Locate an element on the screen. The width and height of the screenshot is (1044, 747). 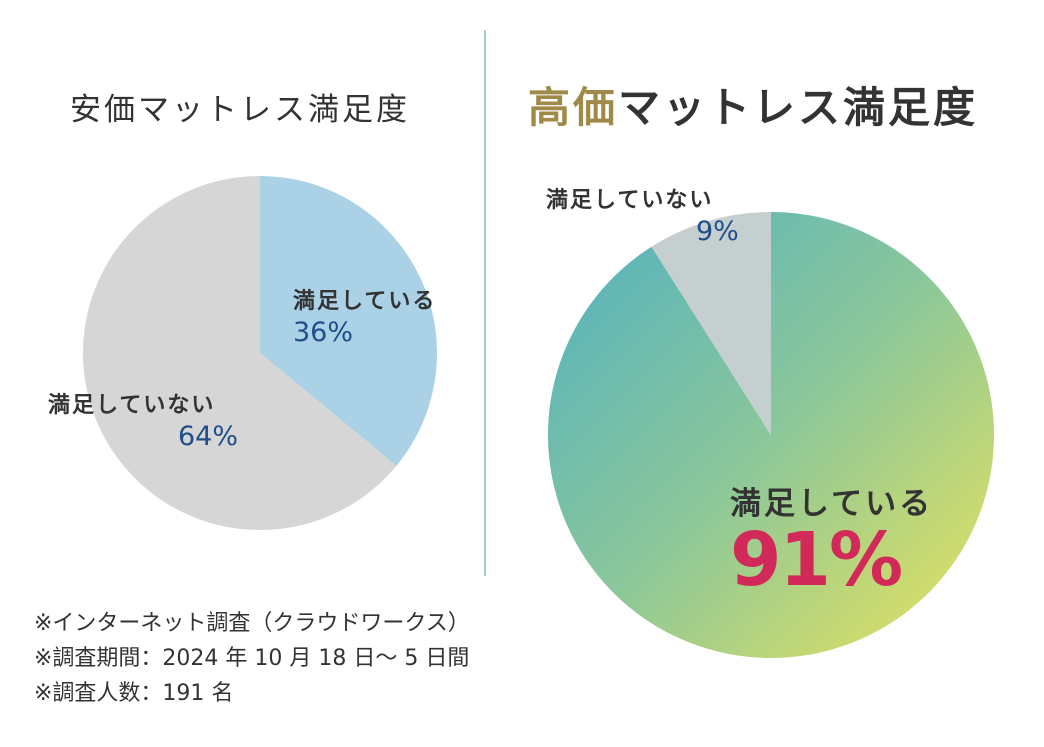
pie-left-slice-unsatisfied is located at coordinates (239, 353).